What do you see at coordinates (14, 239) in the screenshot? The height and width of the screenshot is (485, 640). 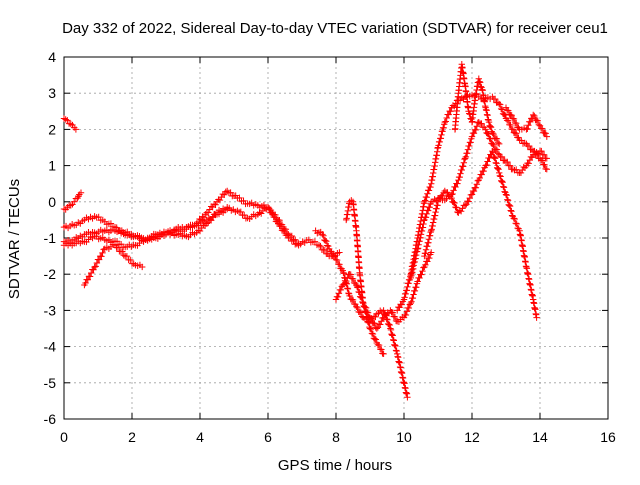 I see `y-axis-label: SDTVAR / TECUs` at bounding box center [14, 239].